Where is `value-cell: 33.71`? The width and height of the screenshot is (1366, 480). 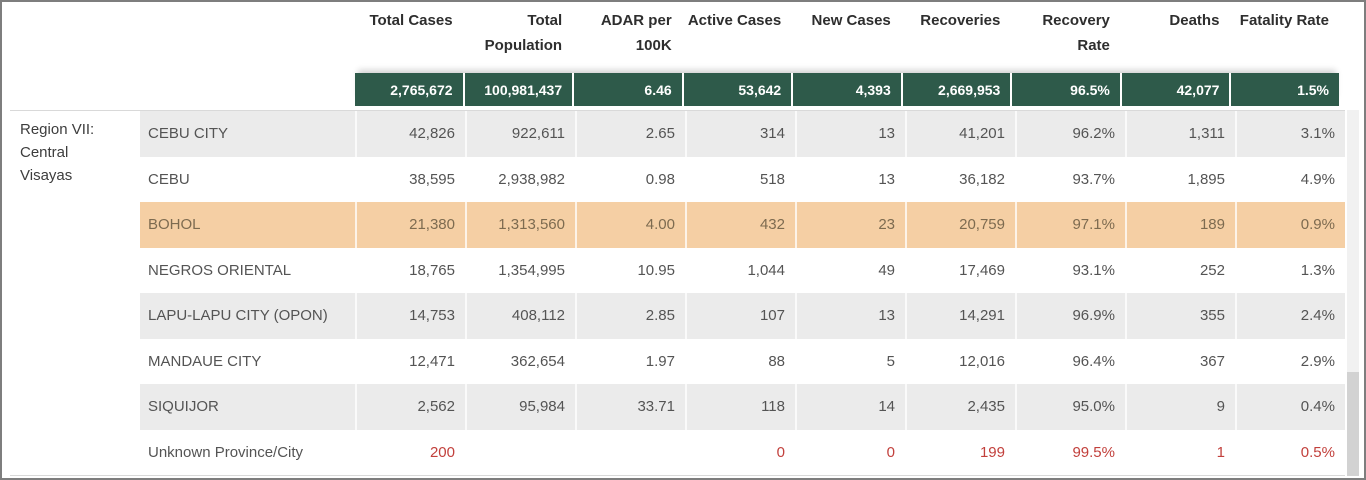
value-cell: 33.71 is located at coordinates (630, 407).